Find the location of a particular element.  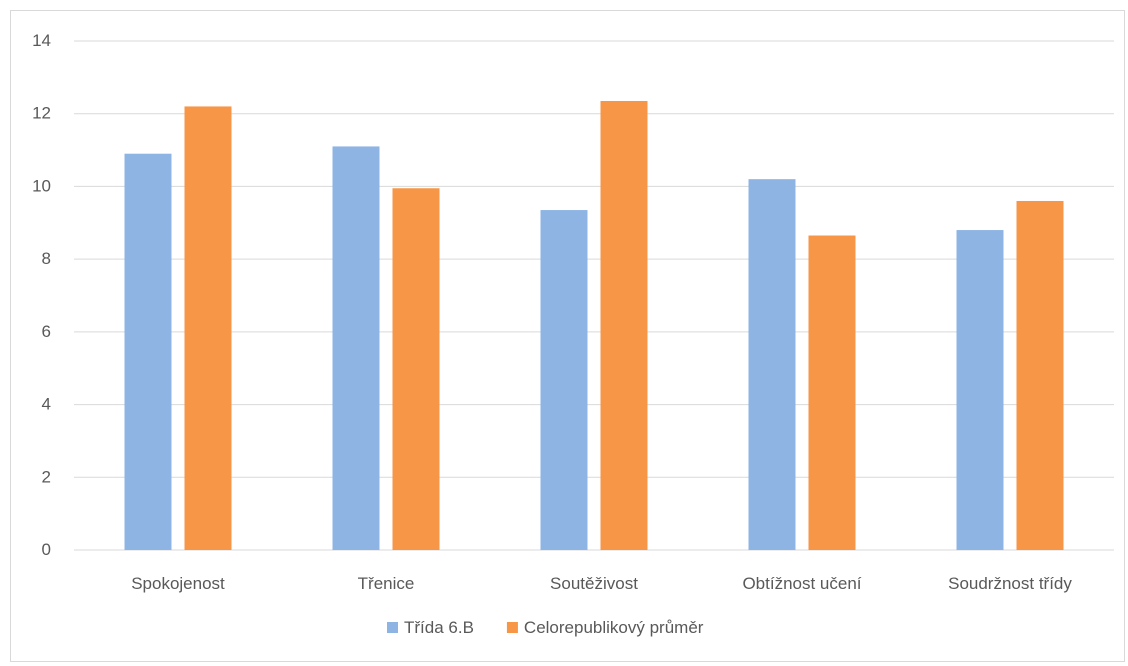

y-tick-label: 4 is located at coordinates (46, 404).